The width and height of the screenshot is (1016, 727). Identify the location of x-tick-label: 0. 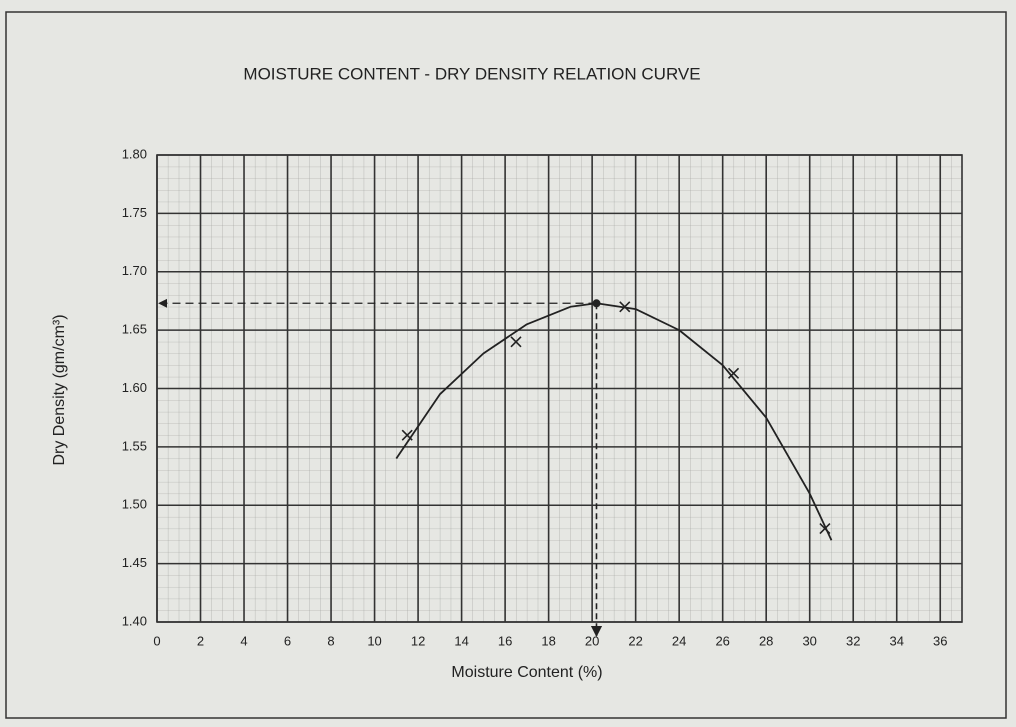
(156, 640).